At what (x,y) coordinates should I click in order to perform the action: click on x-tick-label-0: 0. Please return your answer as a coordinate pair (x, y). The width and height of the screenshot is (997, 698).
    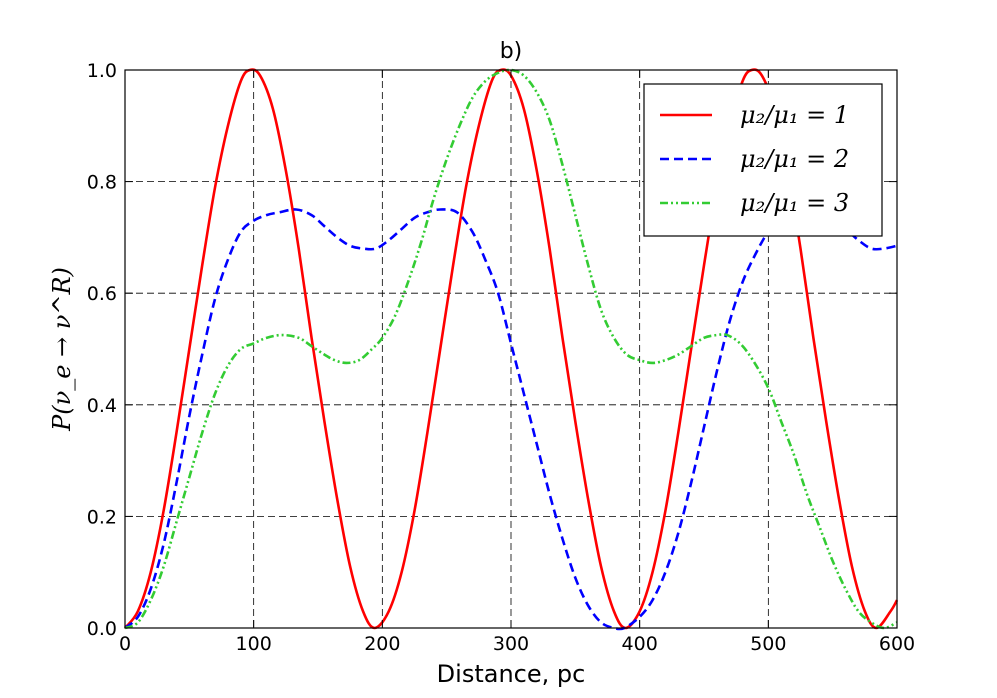
    Looking at the image, I should click on (125, 644).